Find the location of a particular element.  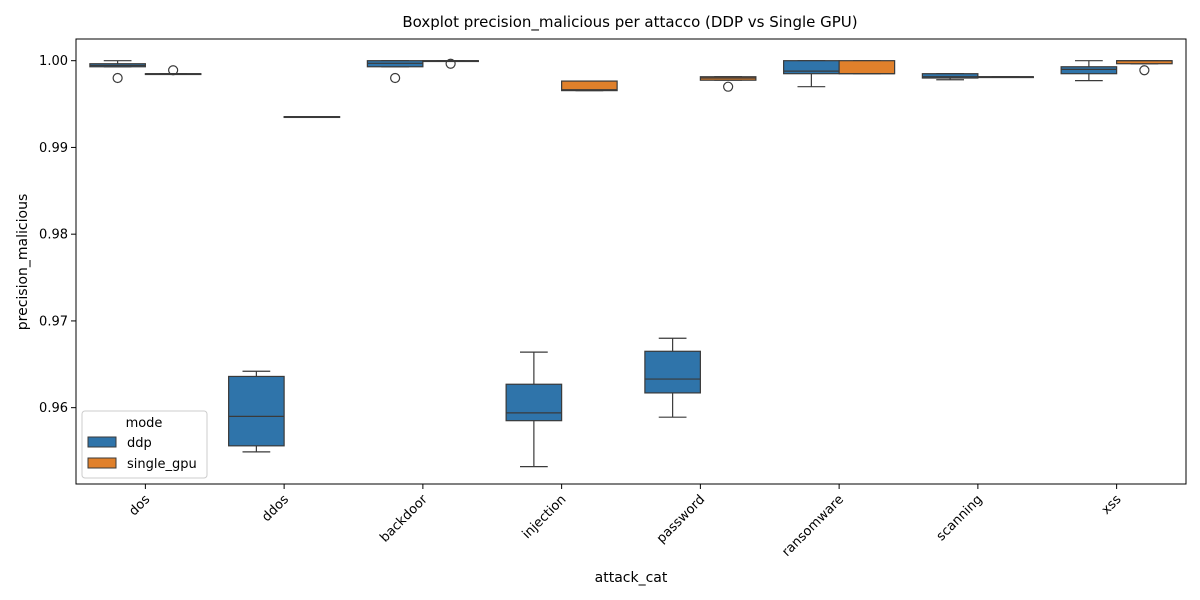

box-ddp-dos is located at coordinates (117, 72).